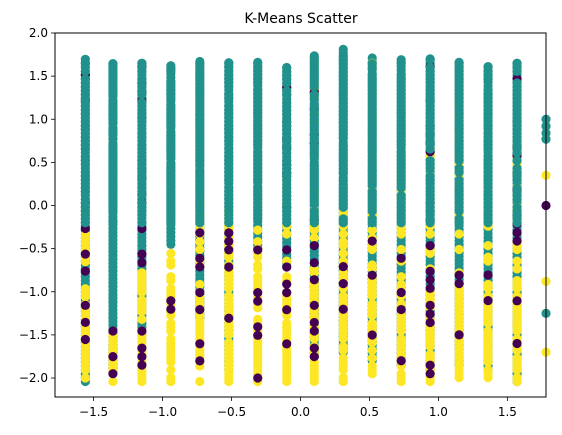  Describe the element at coordinates (38, 76) in the screenshot. I see `y-tick-label: 1.5` at that location.